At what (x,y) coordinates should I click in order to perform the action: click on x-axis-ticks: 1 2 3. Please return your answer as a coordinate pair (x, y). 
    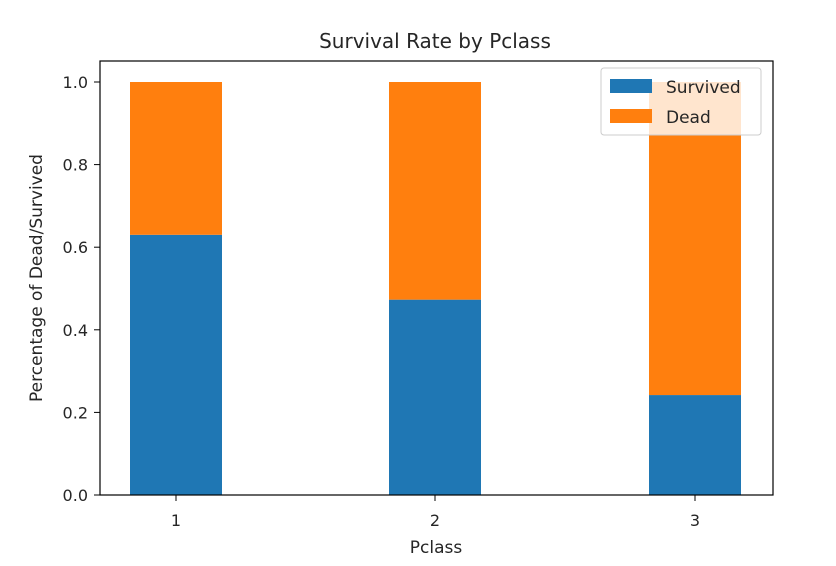
    Looking at the image, I should click on (435, 512).